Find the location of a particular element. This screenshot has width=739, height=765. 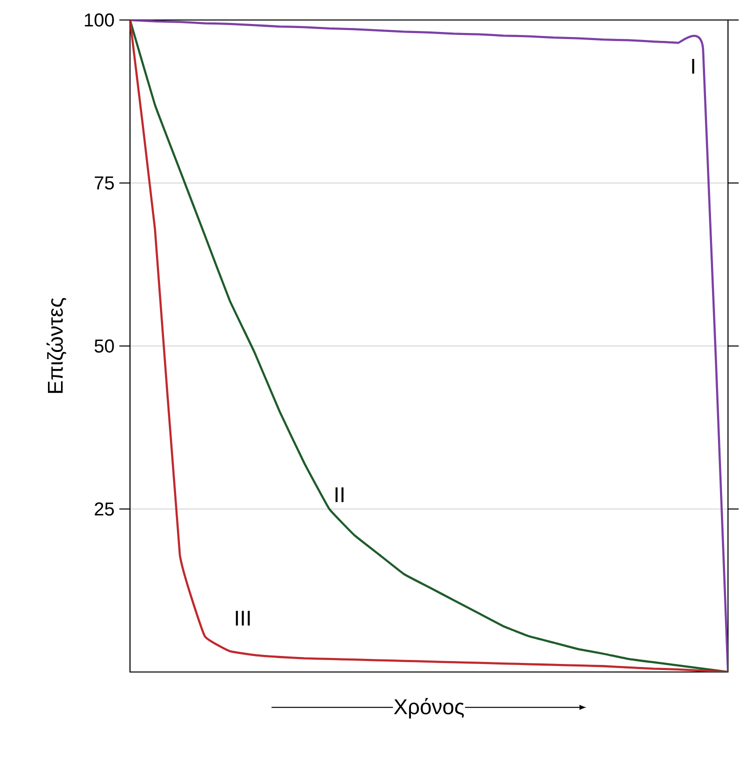

series-label: II is located at coordinates (339, 494).